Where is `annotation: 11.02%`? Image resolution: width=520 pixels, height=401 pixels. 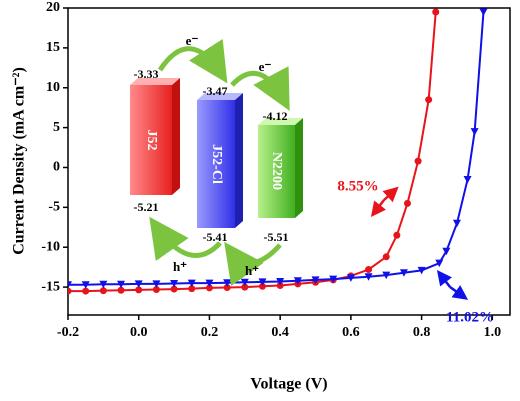
annotation: 11.02% is located at coordinates (470, 317).